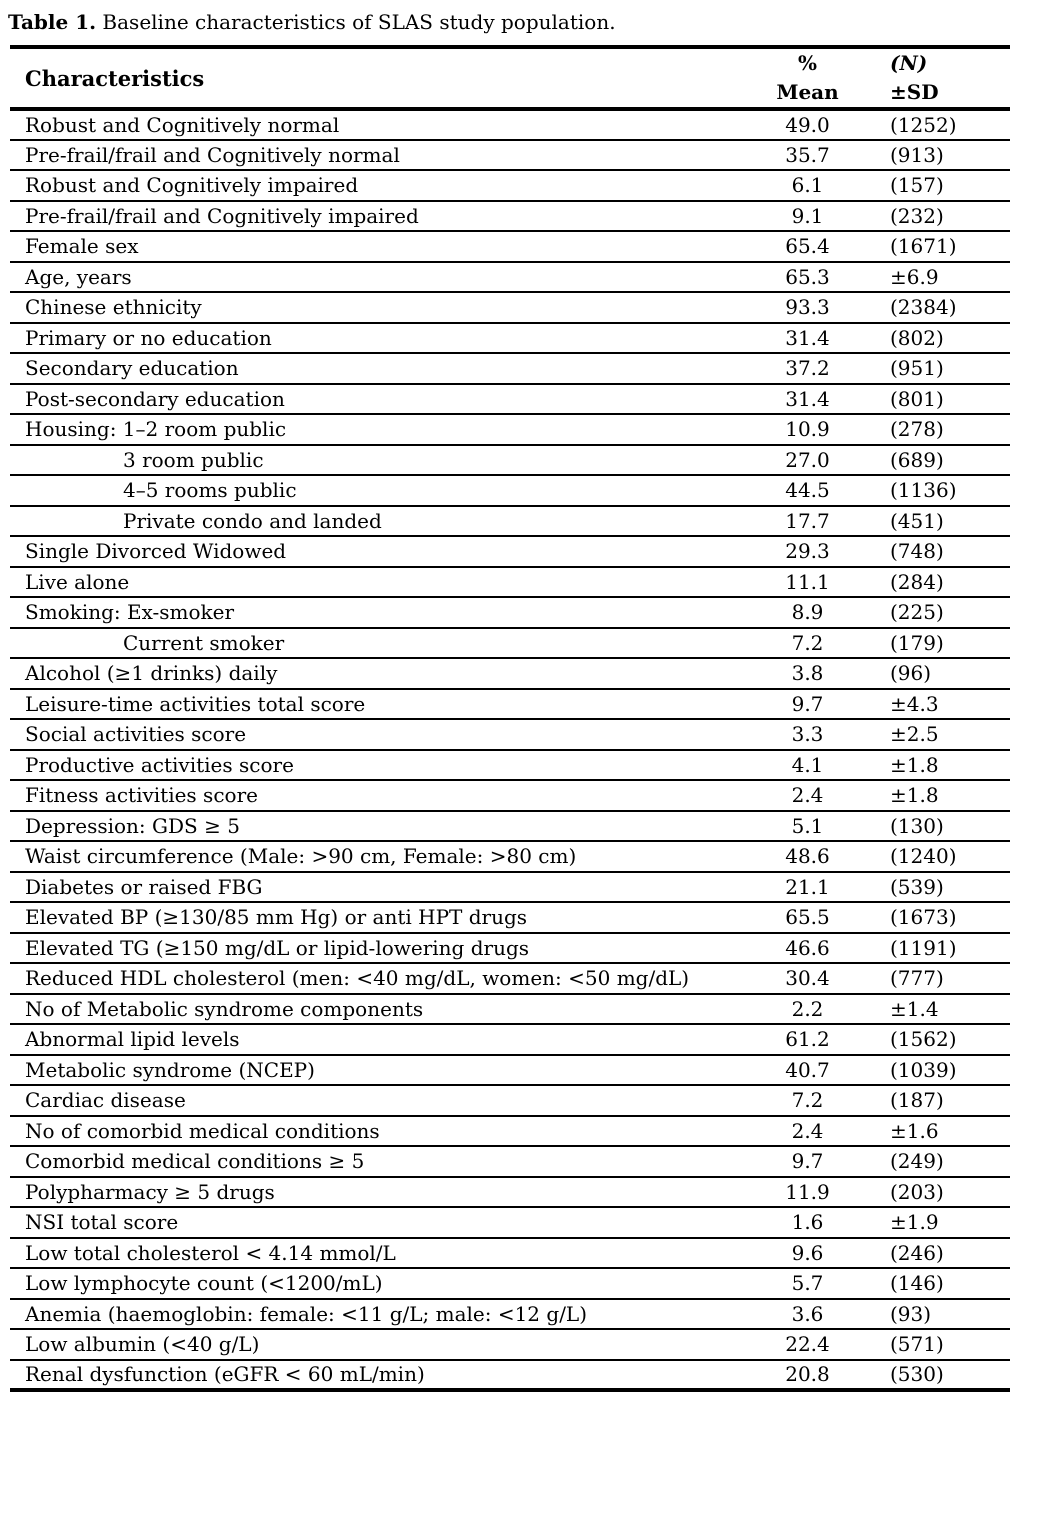  What do you see at coordinates (807, 674) in the screenshot?
I see `percent-mean-cell: 3.8` at bounding box center [807, 674].